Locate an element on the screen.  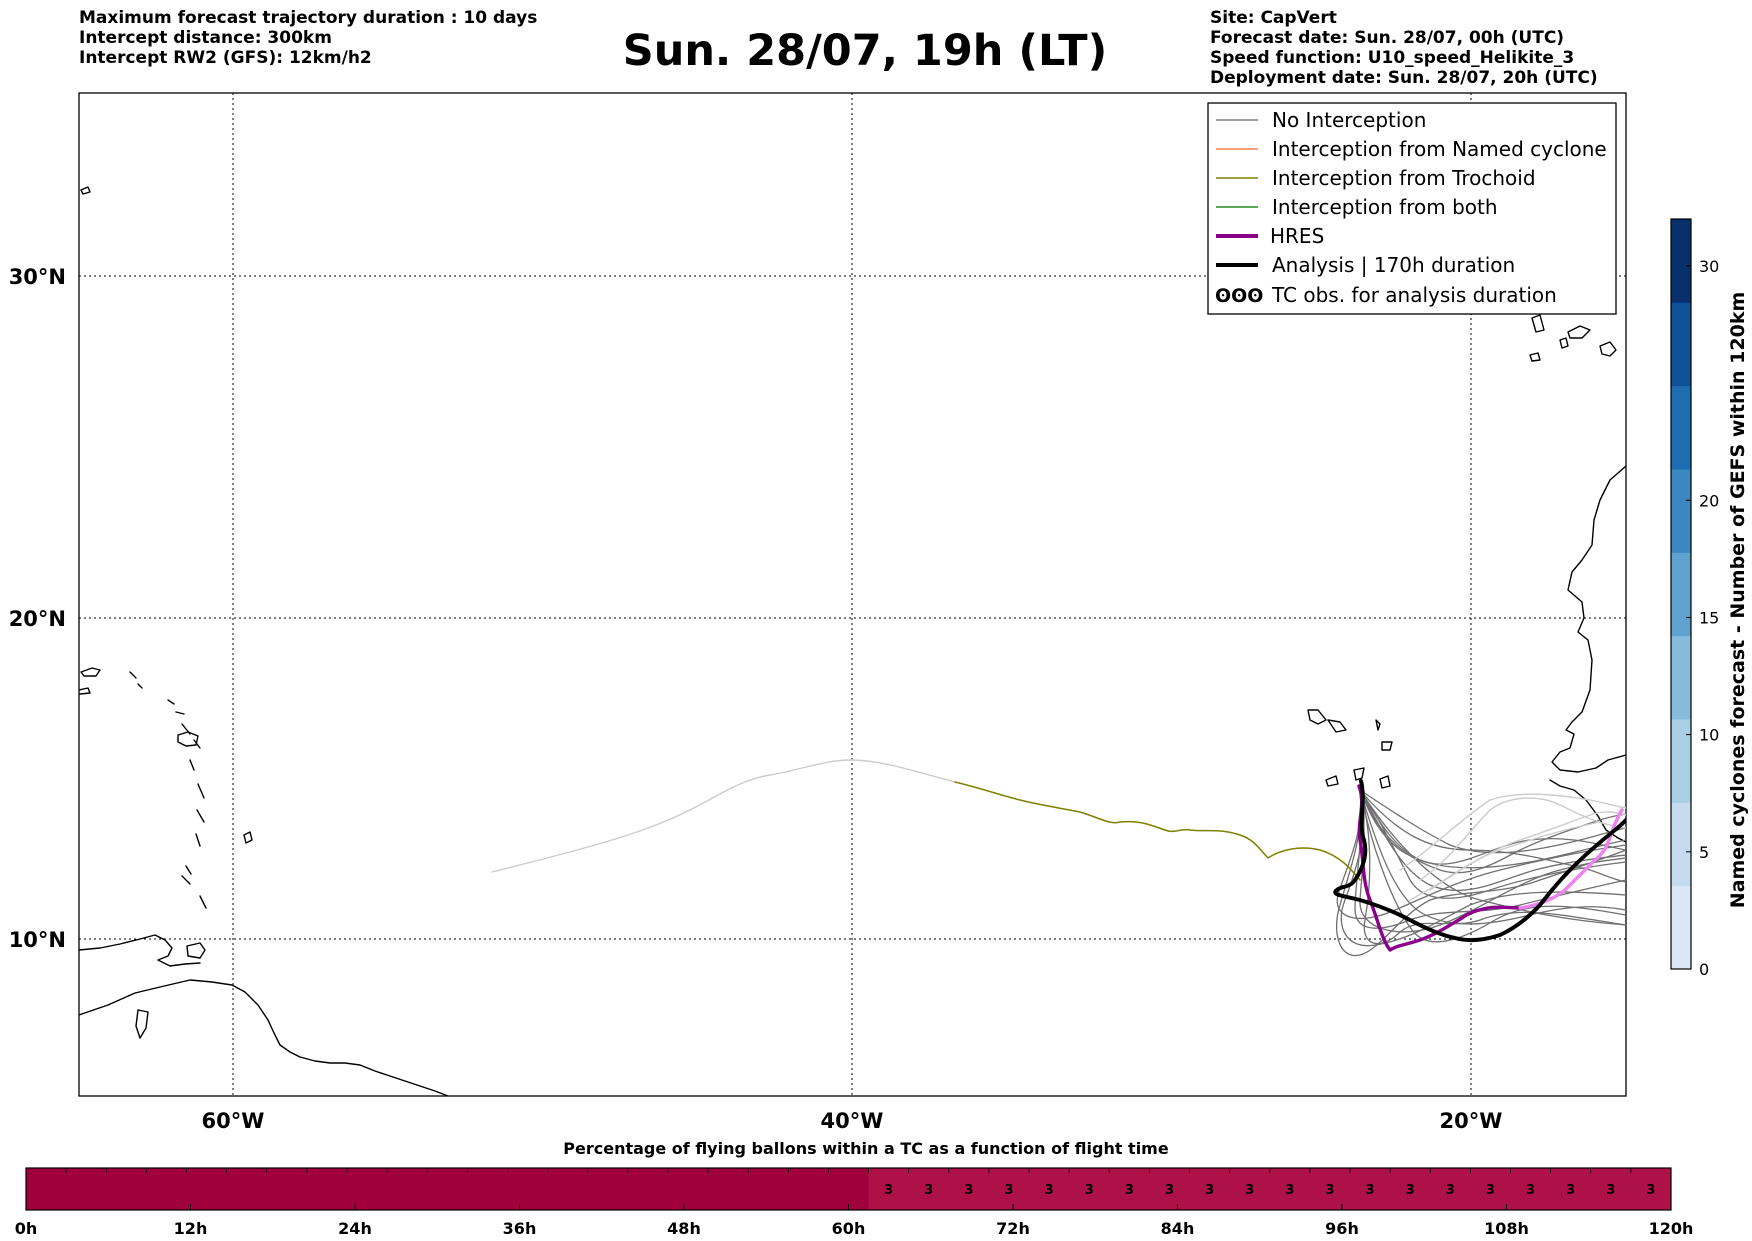
track-trochoid-interception is located at coordinates (1157, 831).